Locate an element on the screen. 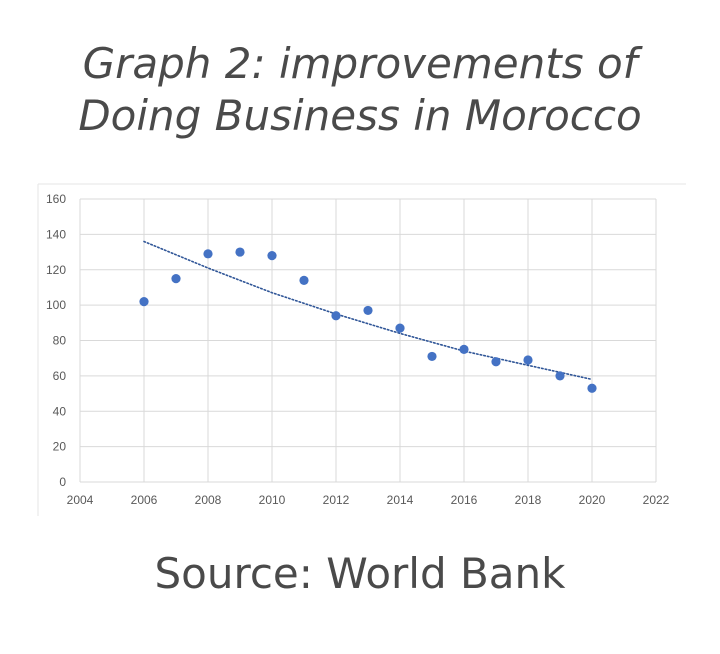 This screenshot has height=654, width=720. x-tick-label-0: 2004 is located at coordinates (80, 500).